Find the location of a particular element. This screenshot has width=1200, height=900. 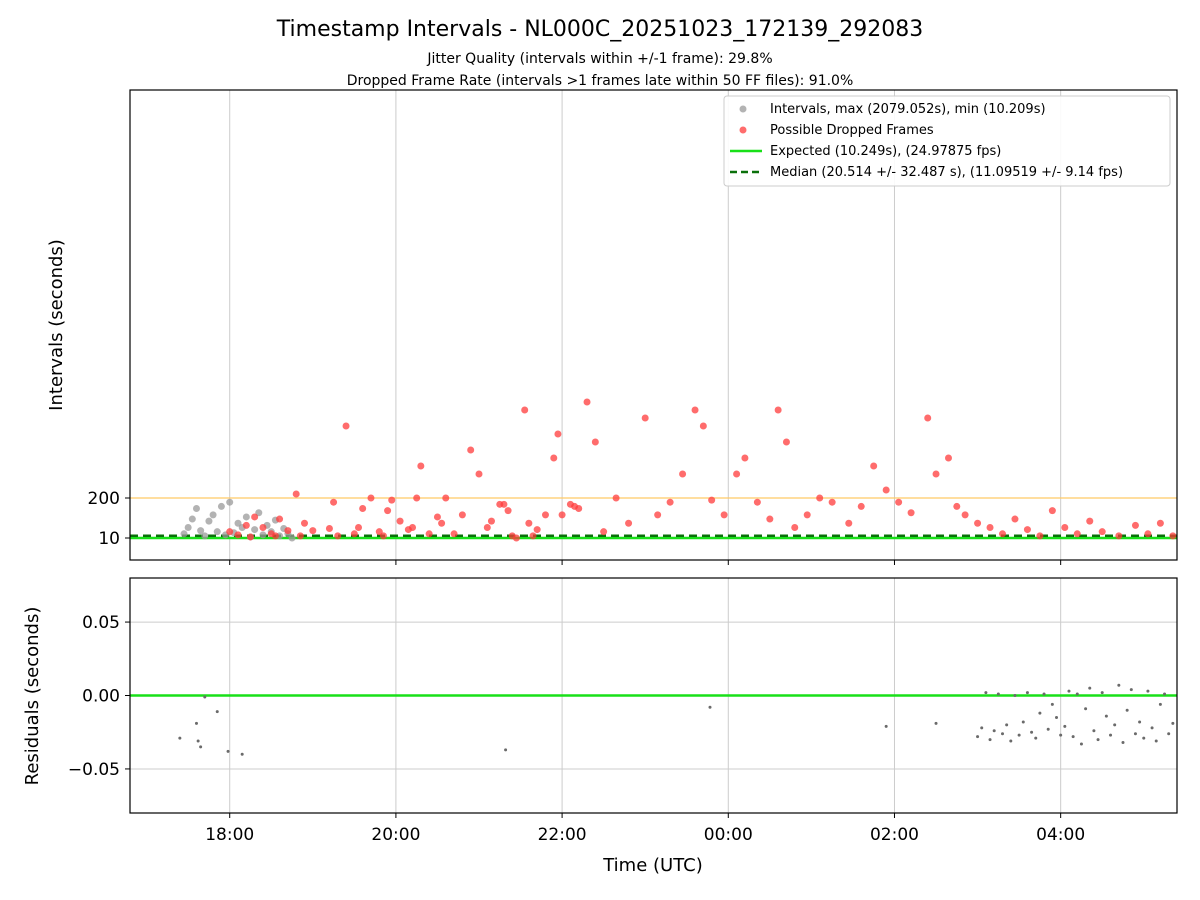

legend-label-expected: Expected (10.249s), (24.97875 fps) is located at coordinates (885, 151).